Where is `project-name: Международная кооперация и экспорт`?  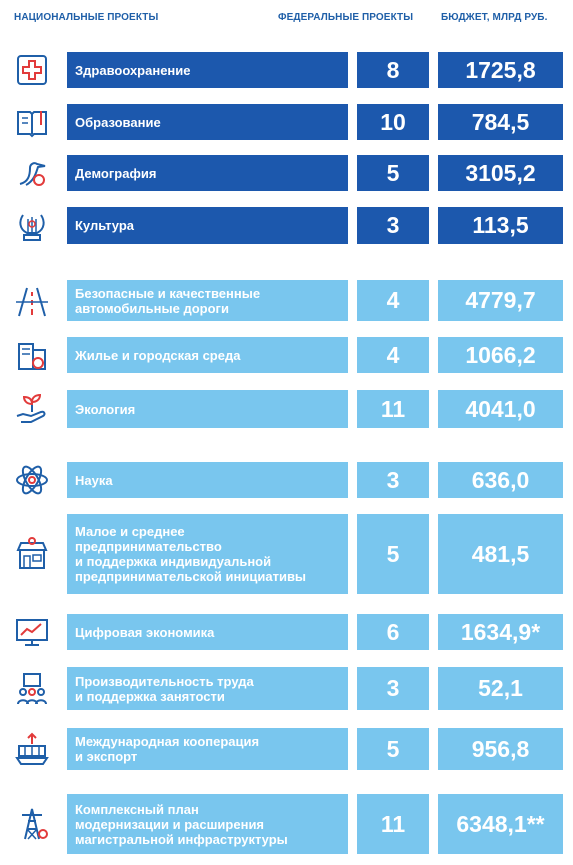
project-name: Международная кооперация и экспорт is located at coordinates (207, 749).